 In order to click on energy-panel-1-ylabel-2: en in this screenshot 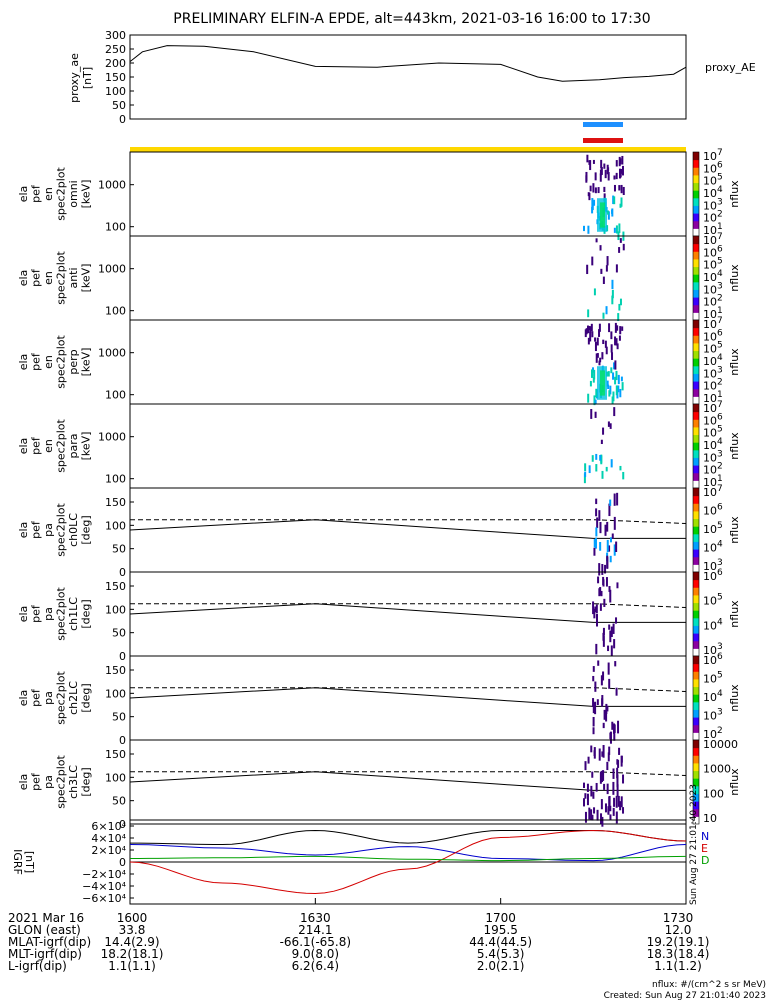, I will do `click(48, 278)`.